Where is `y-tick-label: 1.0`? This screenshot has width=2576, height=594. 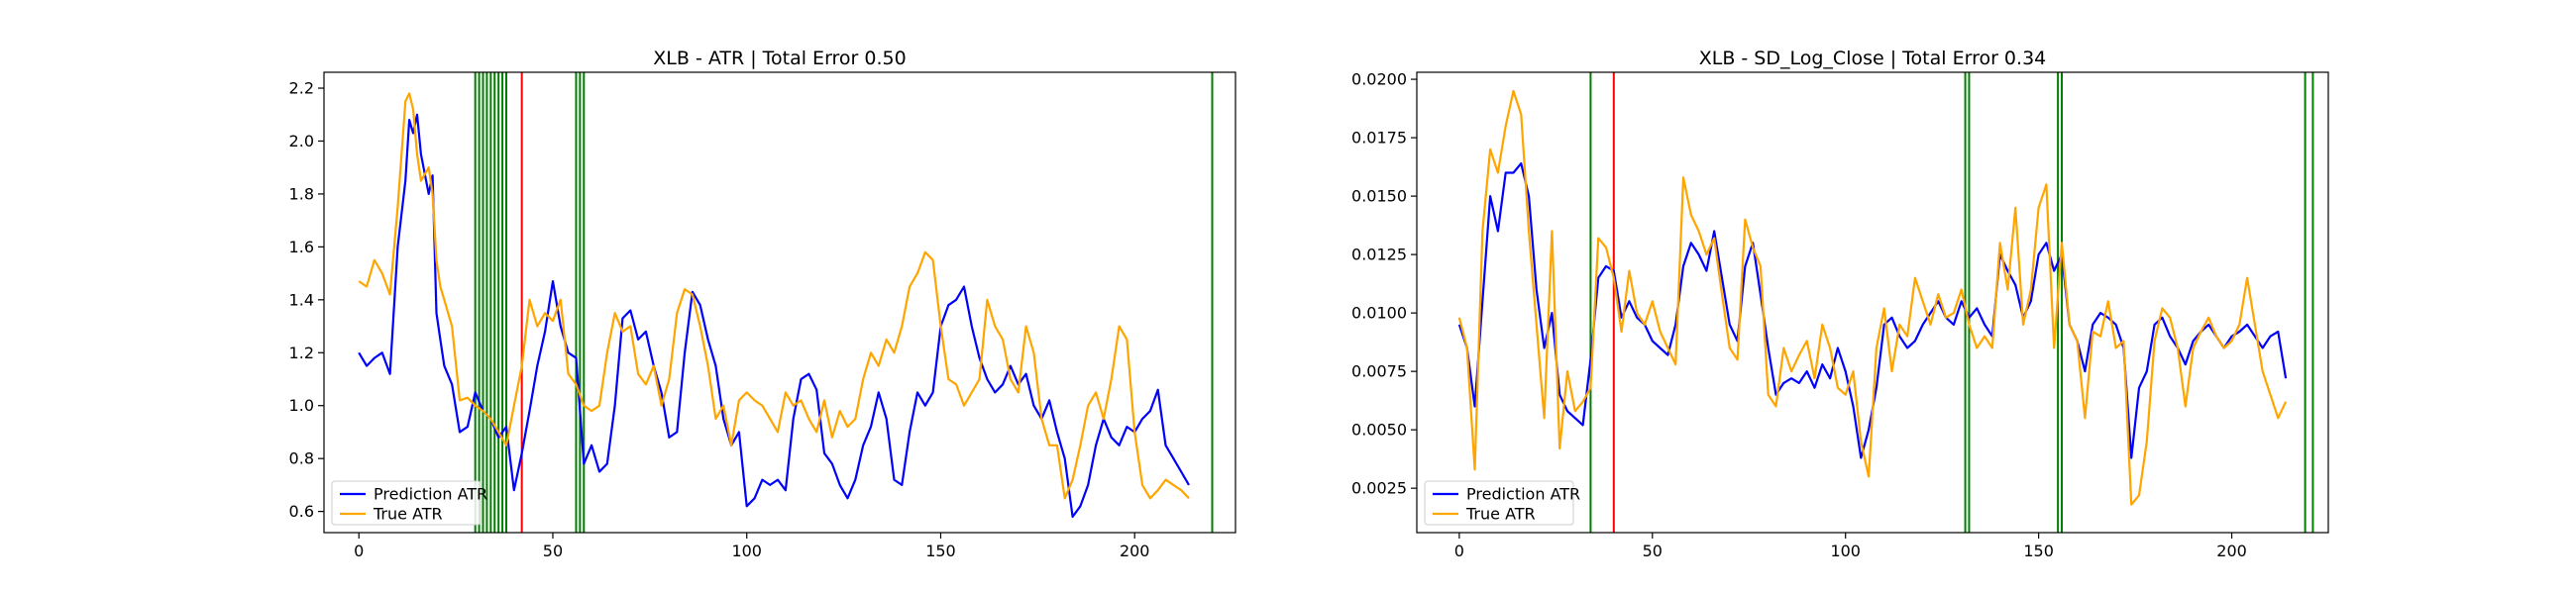
y-tick-label: 1.0 is located at coordinates (301, 406).